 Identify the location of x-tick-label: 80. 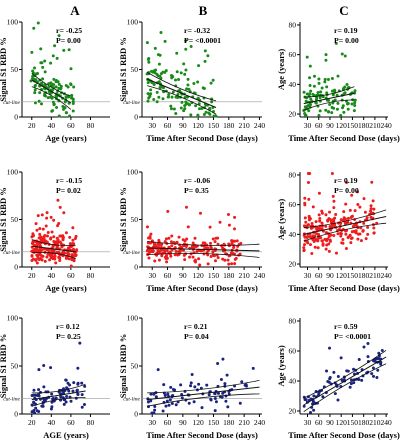
(91, 275).